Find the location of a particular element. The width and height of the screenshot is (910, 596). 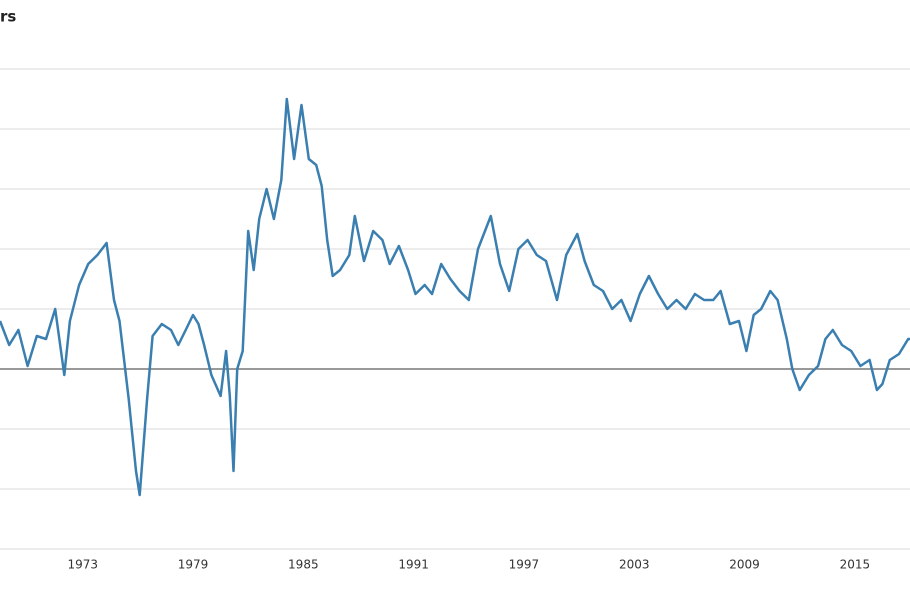

x-tick-label: 1985 is located at coordinates (303, 565).